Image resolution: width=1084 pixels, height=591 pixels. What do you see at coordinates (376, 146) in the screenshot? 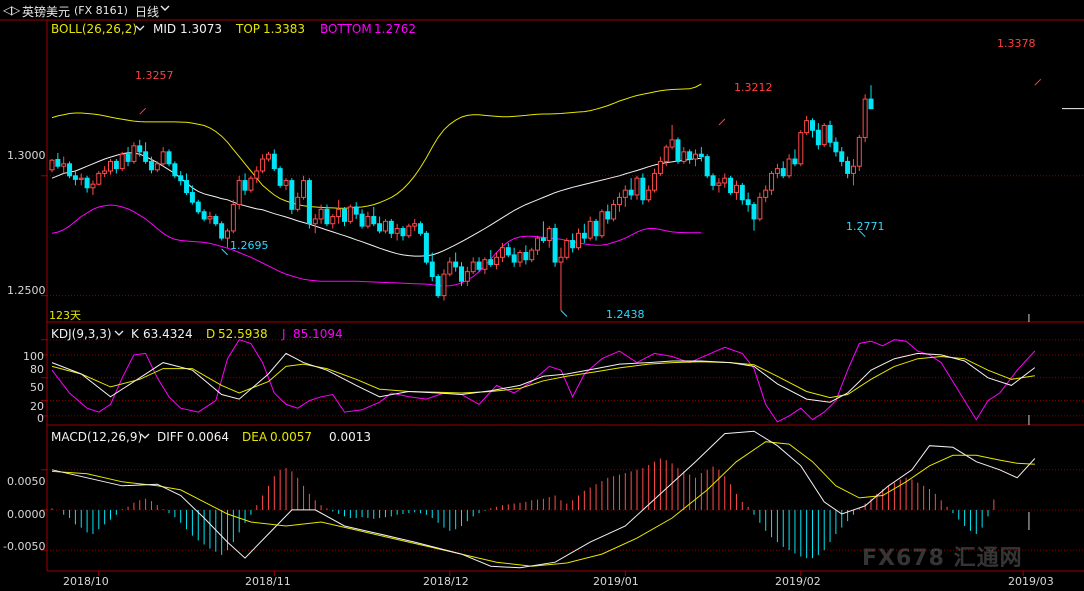
I see `boll-top-line` at bounding box center [376, 146].